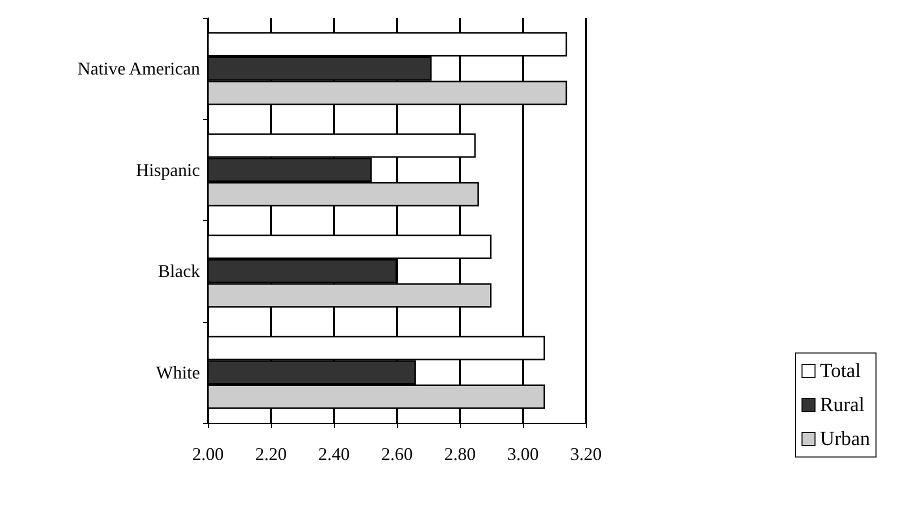 The width and height of the screenshot is (904, 511). I want to click on y-tick-label: Hispanic, so click(168, 170).